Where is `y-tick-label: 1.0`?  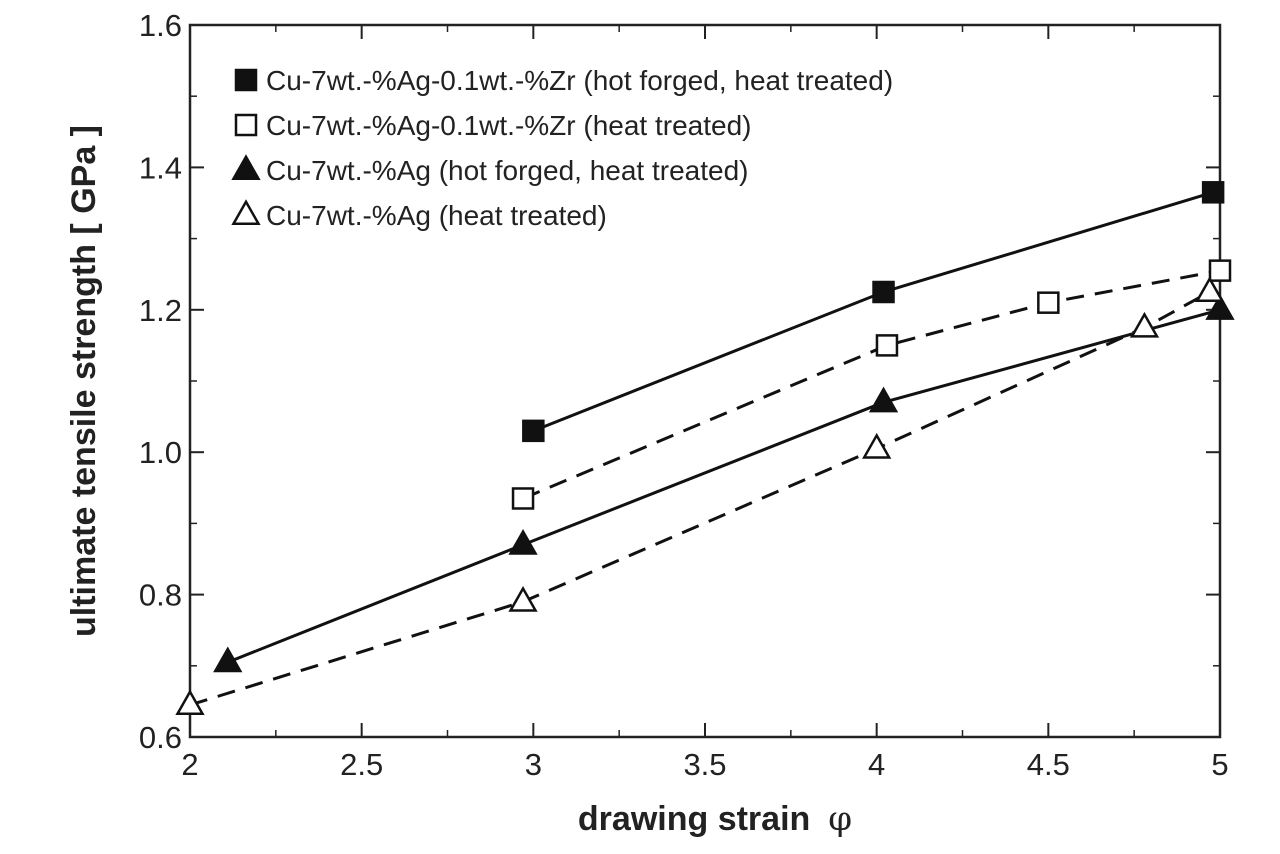 y-tick-label: 1.0 is located at coordinates (160, 452).